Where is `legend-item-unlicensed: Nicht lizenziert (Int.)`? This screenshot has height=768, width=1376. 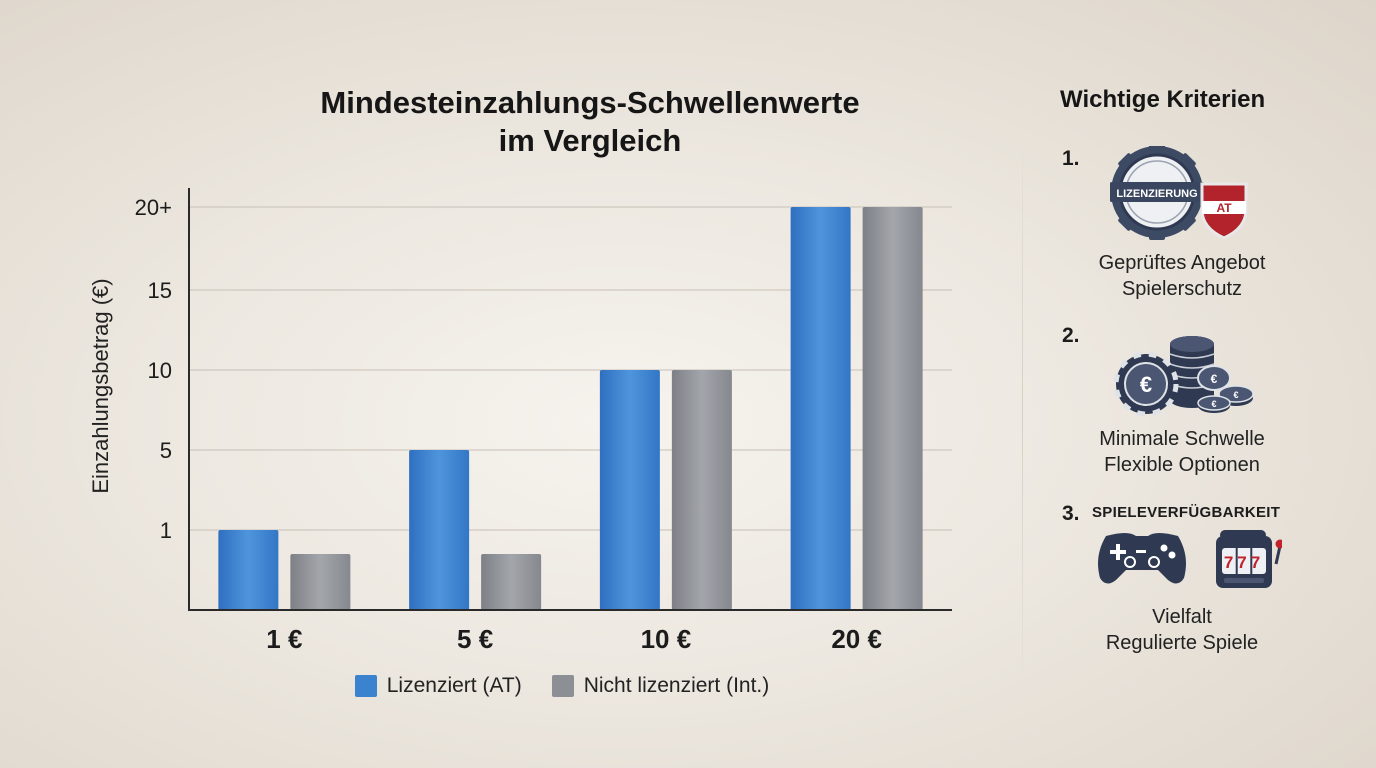
legend-item-unlicensed: Nicht lizenziert (Int.) is located at coordinates (660, 686).